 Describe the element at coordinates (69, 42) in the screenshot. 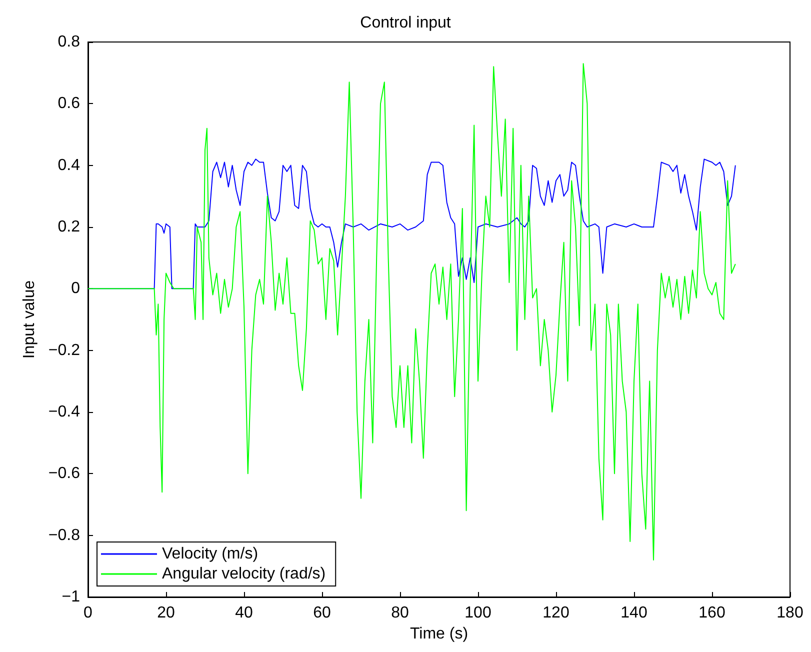

I see `y-tick-label: 0.8` at that location.